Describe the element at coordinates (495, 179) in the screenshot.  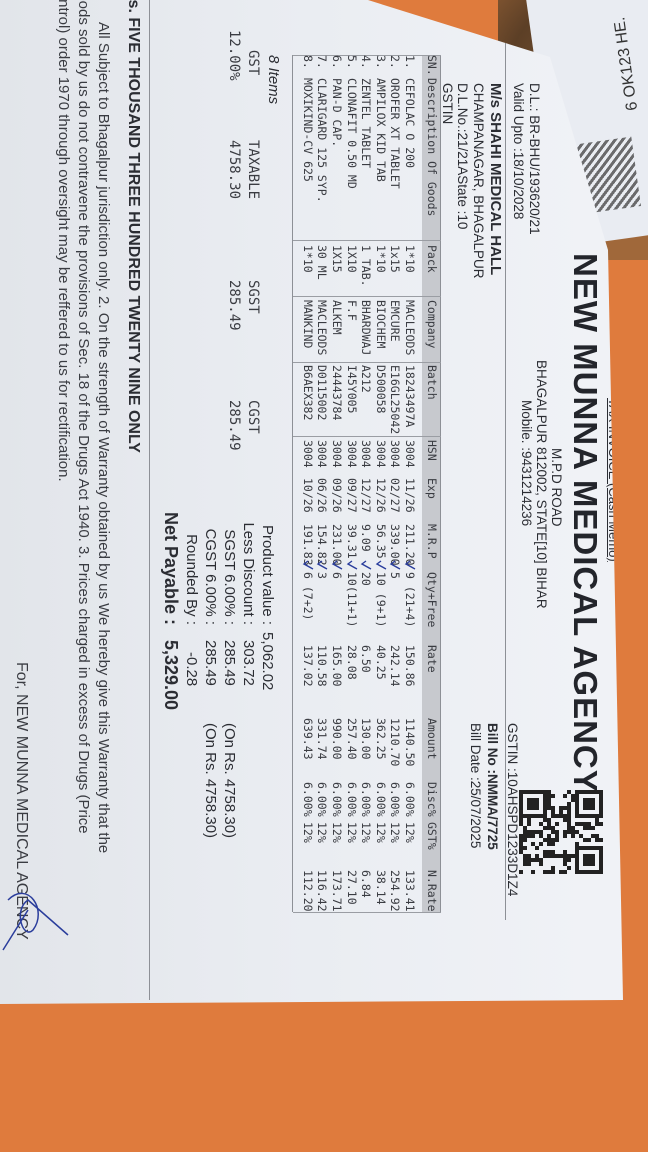
I see `buyer-name: M/s SHAHI MEDICAL HALL` at that location.